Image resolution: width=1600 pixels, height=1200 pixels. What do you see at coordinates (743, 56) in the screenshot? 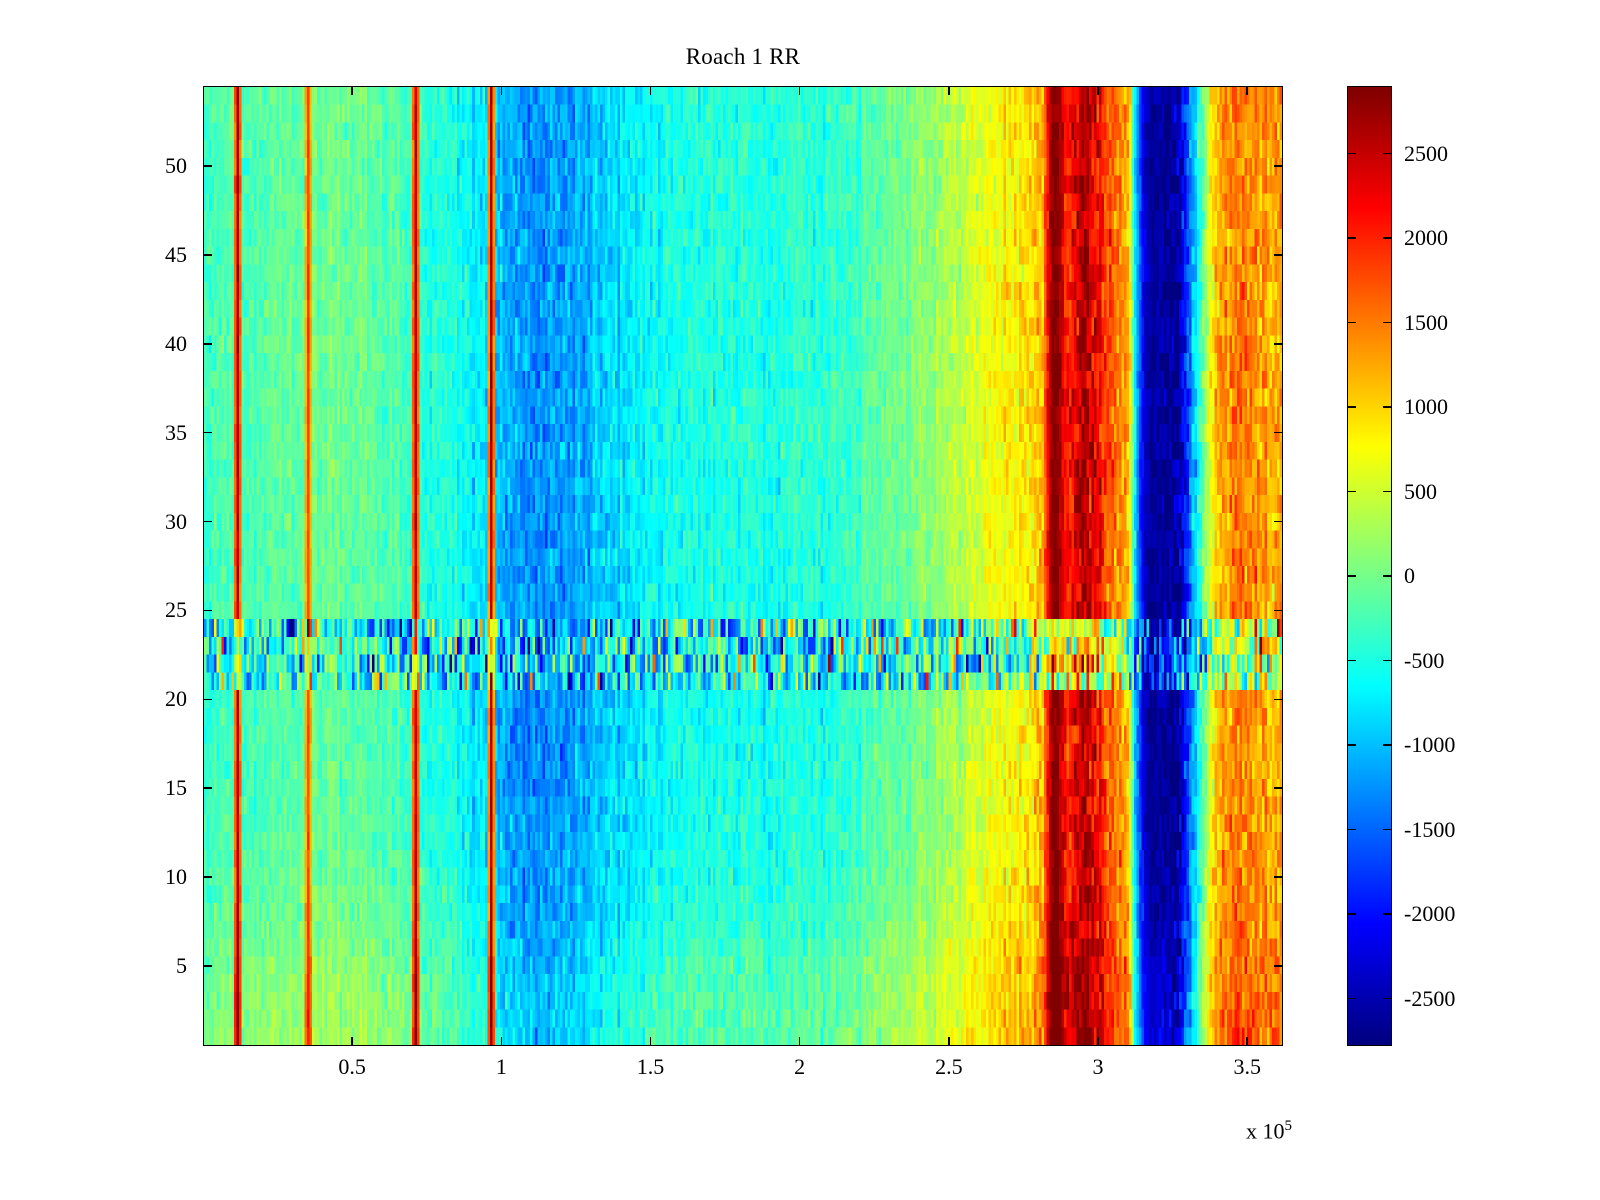
I see `chart-title: Roach 1 RR` at bounding box center [743, 56].